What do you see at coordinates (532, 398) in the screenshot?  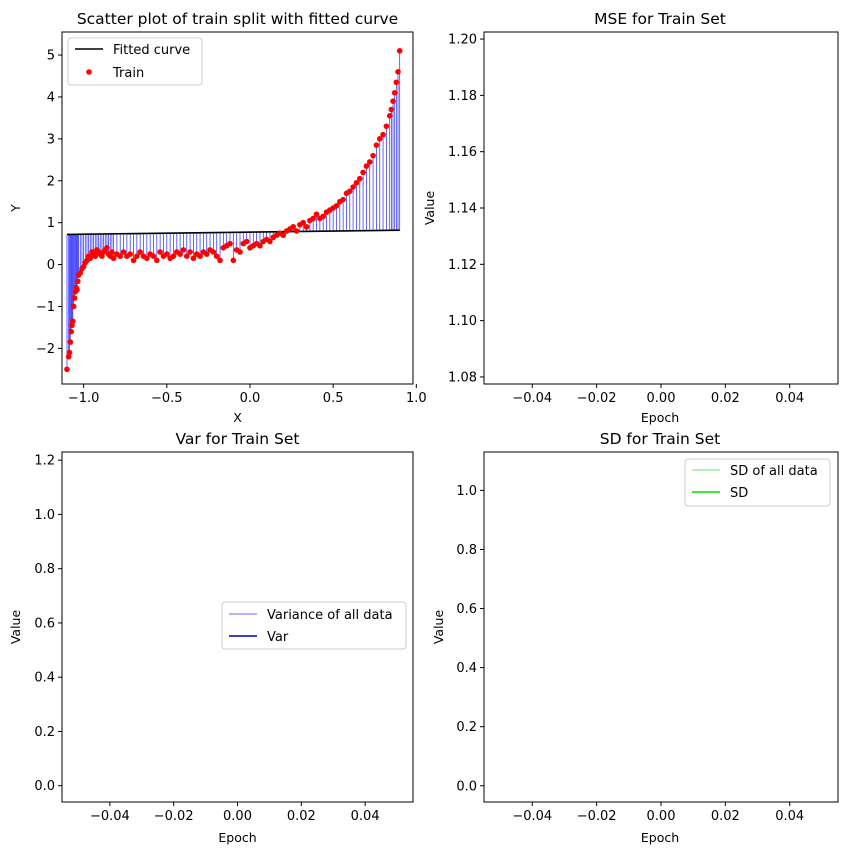 I see `mse-x-tick-label: −0.04` at bounding box center [532, 398].